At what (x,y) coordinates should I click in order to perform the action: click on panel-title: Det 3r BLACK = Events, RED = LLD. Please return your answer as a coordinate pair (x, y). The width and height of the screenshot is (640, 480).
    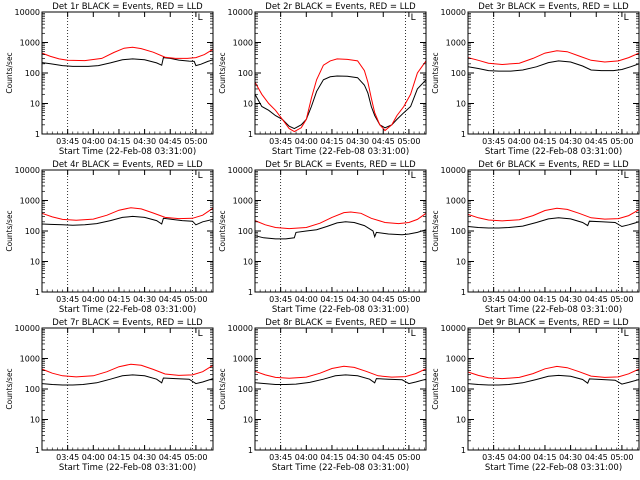
    Looking at the image, I should click on (553, 7).